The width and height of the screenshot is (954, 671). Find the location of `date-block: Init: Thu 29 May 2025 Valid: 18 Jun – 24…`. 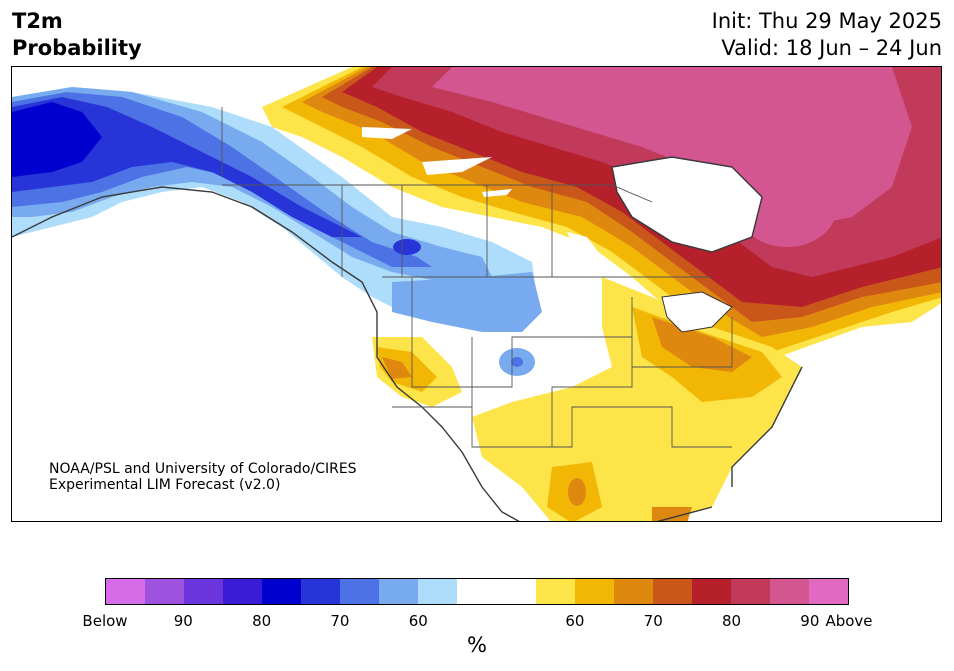

date-block: Init: Thu 29 May 2025 Valid: 18 Jun – 24… is located at coordinates (827, 35).